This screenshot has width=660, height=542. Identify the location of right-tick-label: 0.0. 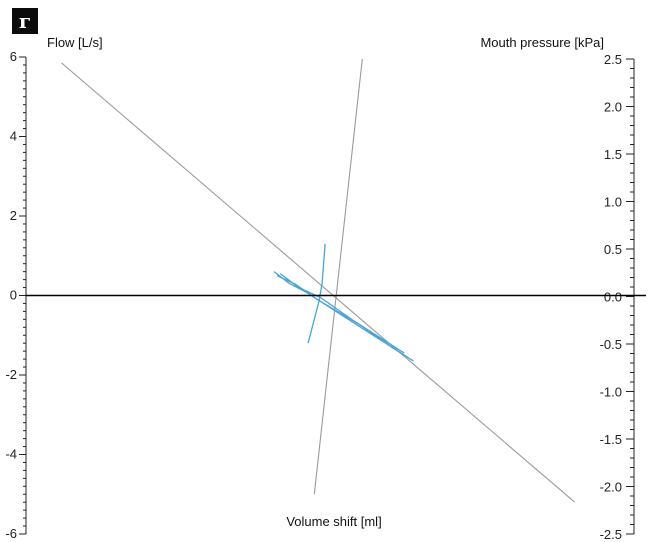
(613, 297).